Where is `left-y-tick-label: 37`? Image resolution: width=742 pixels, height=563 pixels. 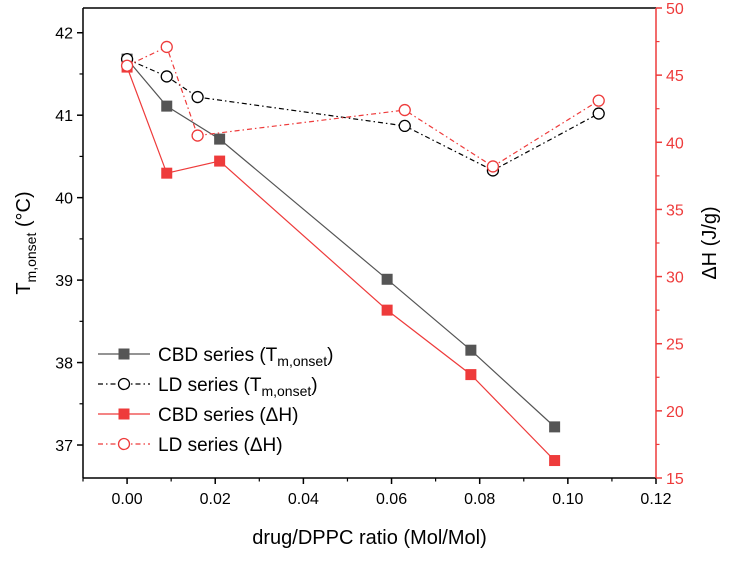 left-y-tick-label: 37 is located at coordinates (64, 446).